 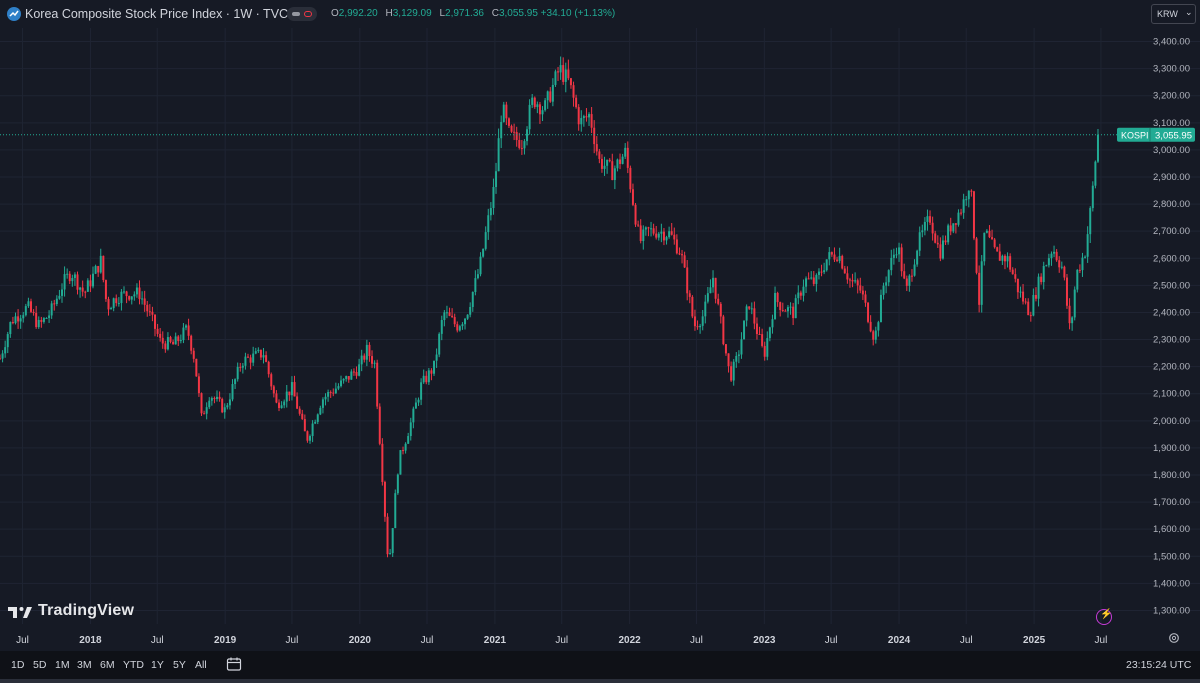 What do you see at coordinates (1174, 638) in the screenshot?
I see `gear-icon` at bounding box center [1174, 638].